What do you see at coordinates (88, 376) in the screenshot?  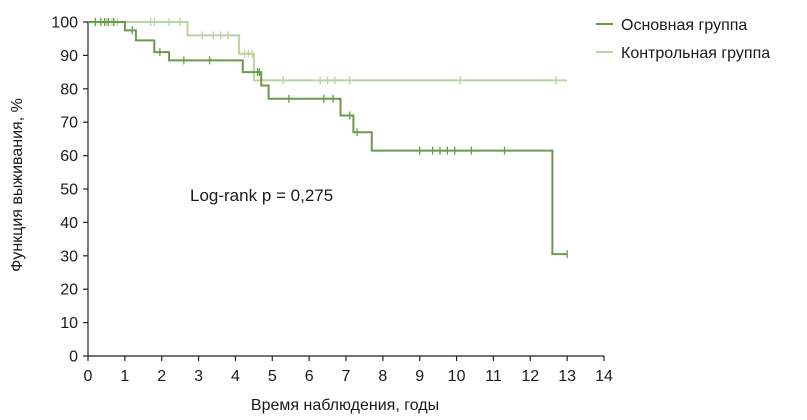 I see `x-tick-label: 0` at bounding box center [88, 376].